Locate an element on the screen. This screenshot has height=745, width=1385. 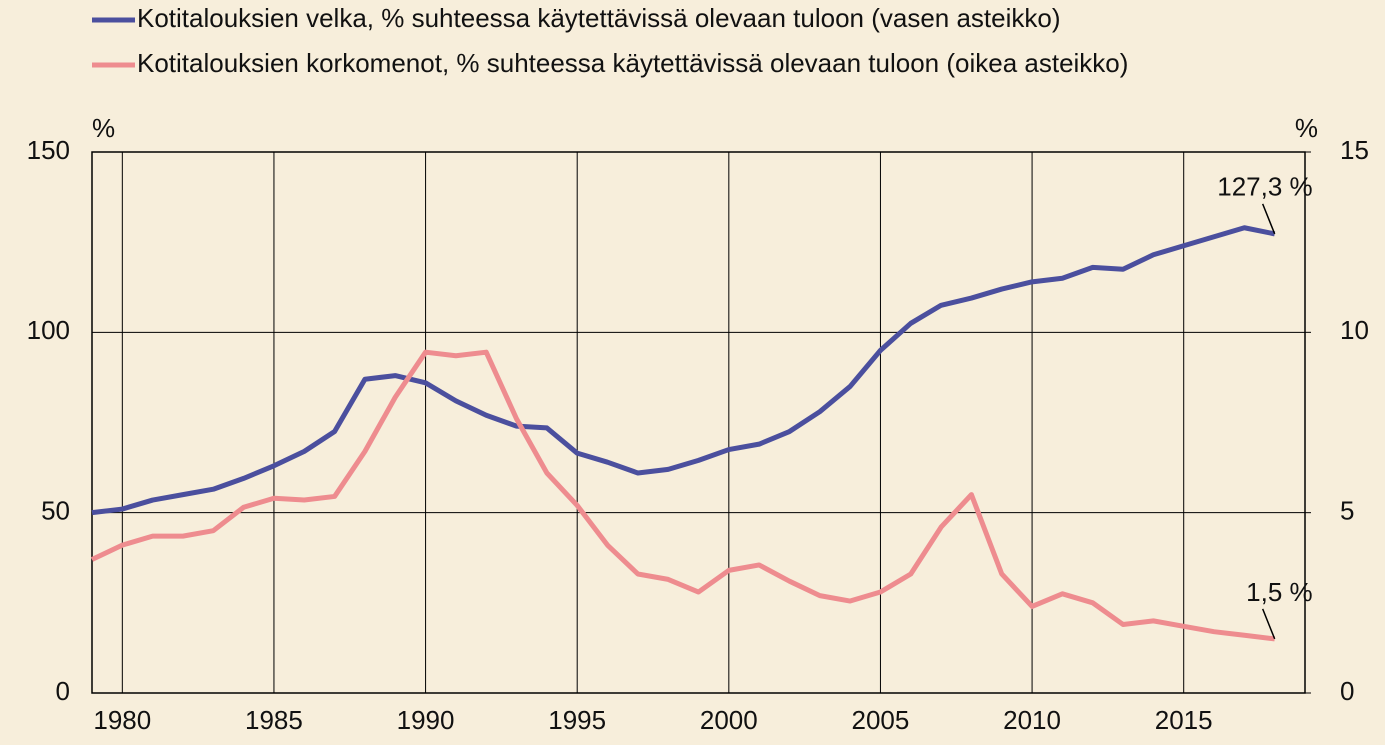
y2-tick-label: 0 is located at coordinates (1347, 691).